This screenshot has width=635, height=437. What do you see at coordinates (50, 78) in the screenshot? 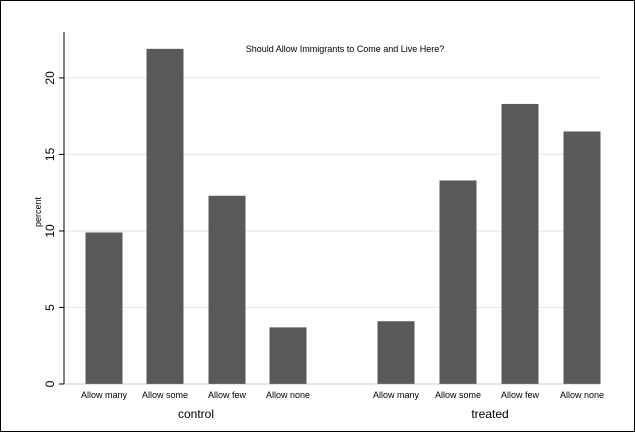
I see `y-tick-label: 20` at bounding box center [50, 78].